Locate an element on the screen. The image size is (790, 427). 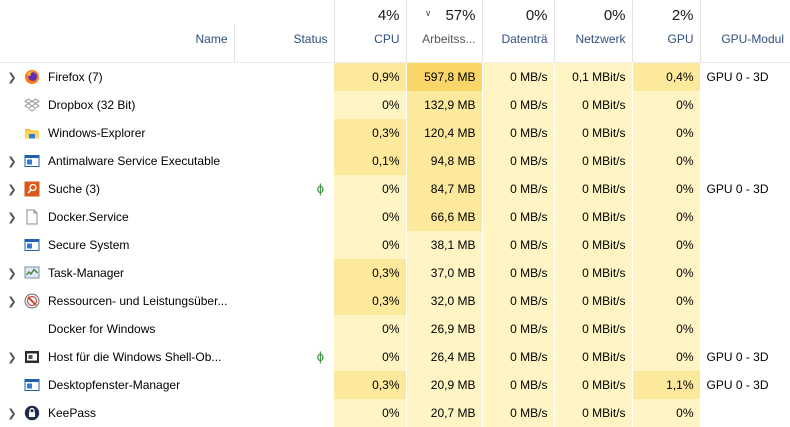
process-name: Desktopfenster-Manager is located at coordinates (114, 384).